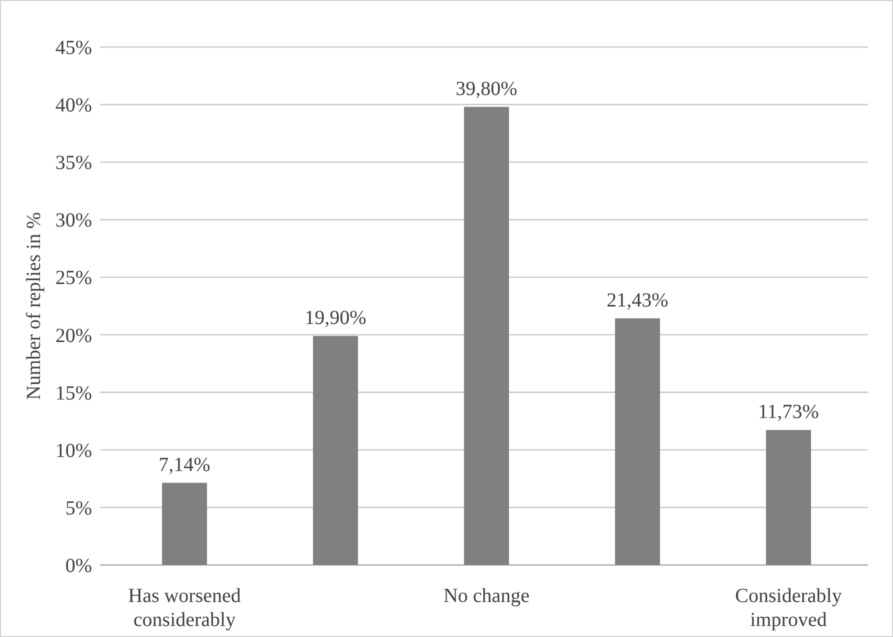 The height and width of the screenshot is (637, 893). I want to click on x-tick-label: Has worsened considerably, so click(184, 608).